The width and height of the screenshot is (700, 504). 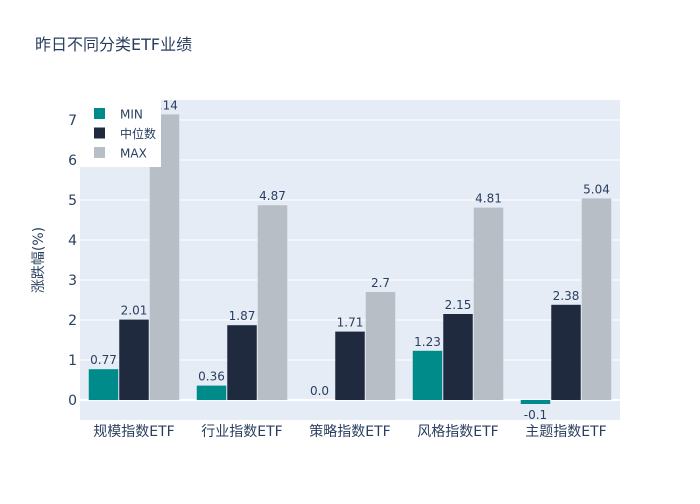 I want to click on x-tick-label: 策略指数ETF, so click(x=349, y=431).